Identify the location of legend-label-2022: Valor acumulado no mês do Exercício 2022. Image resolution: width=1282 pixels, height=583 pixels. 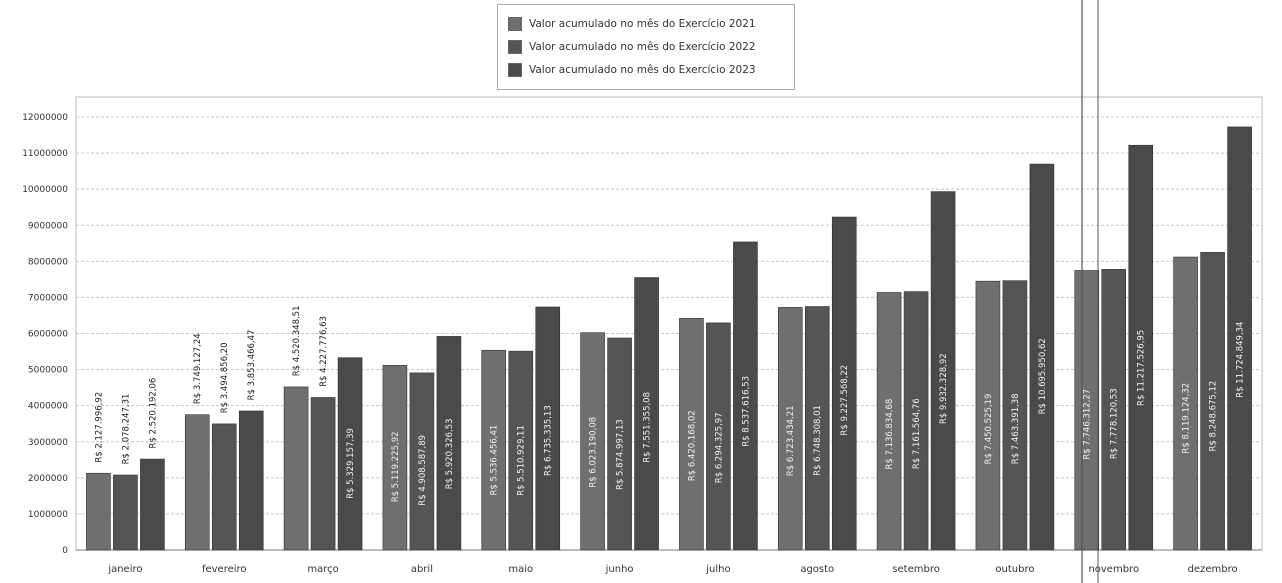
(642, 47).